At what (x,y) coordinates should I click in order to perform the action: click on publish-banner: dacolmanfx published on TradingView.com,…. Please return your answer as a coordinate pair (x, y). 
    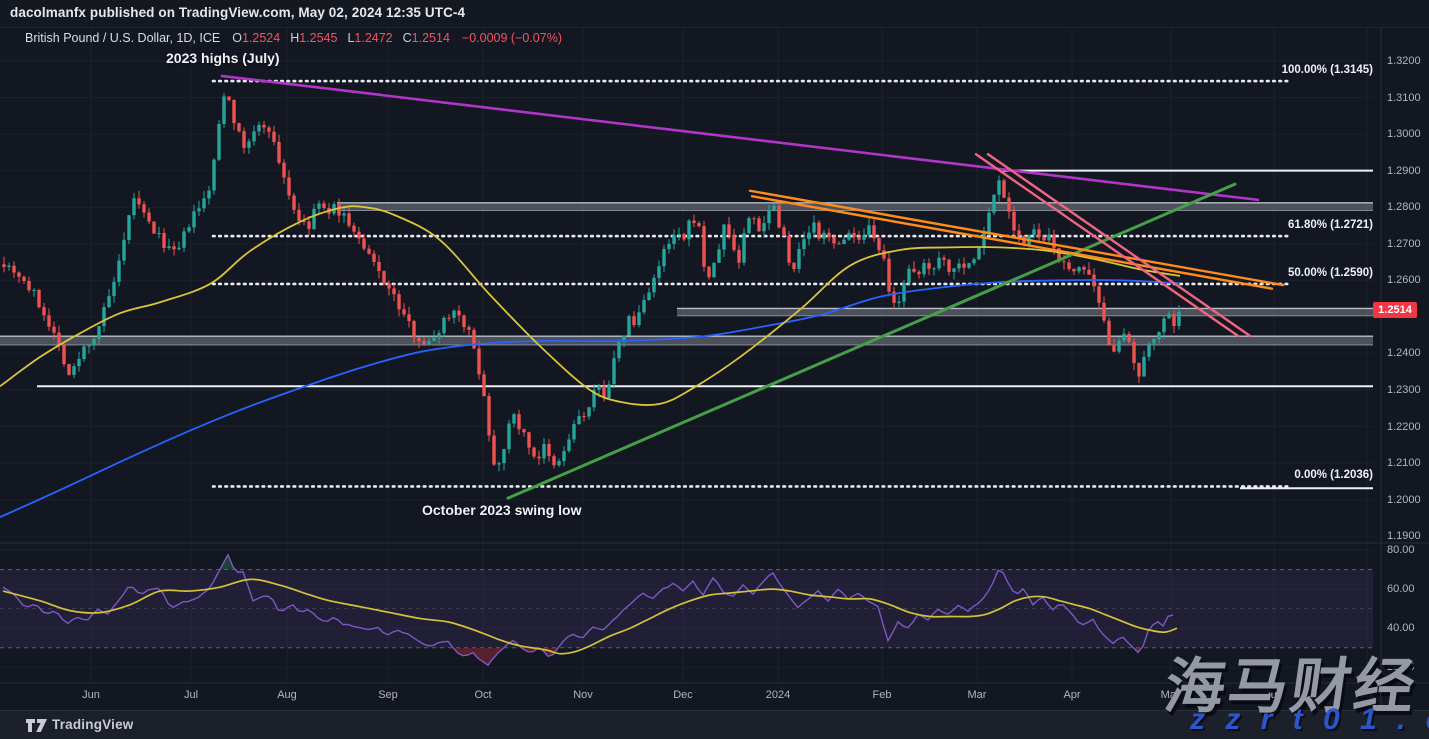
    Looking at the image, I should click on (714, 13).